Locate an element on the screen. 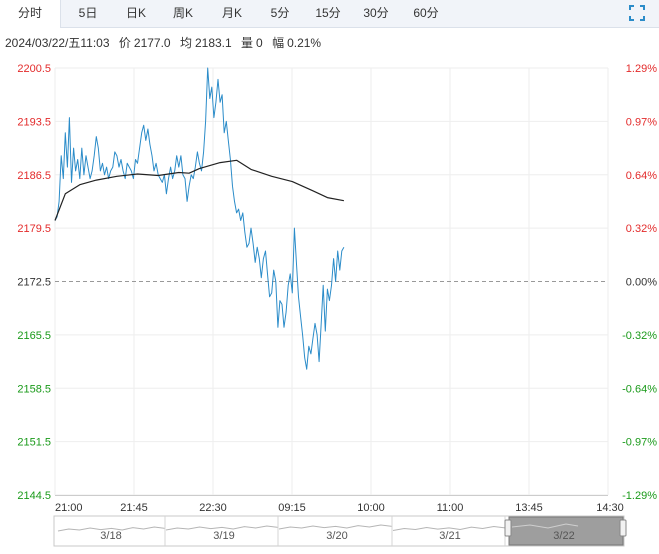 Image resolution: width=659 pixels, height=554 pixels. pct-tick-label: 0.64% is located at coordinates (641, 176).